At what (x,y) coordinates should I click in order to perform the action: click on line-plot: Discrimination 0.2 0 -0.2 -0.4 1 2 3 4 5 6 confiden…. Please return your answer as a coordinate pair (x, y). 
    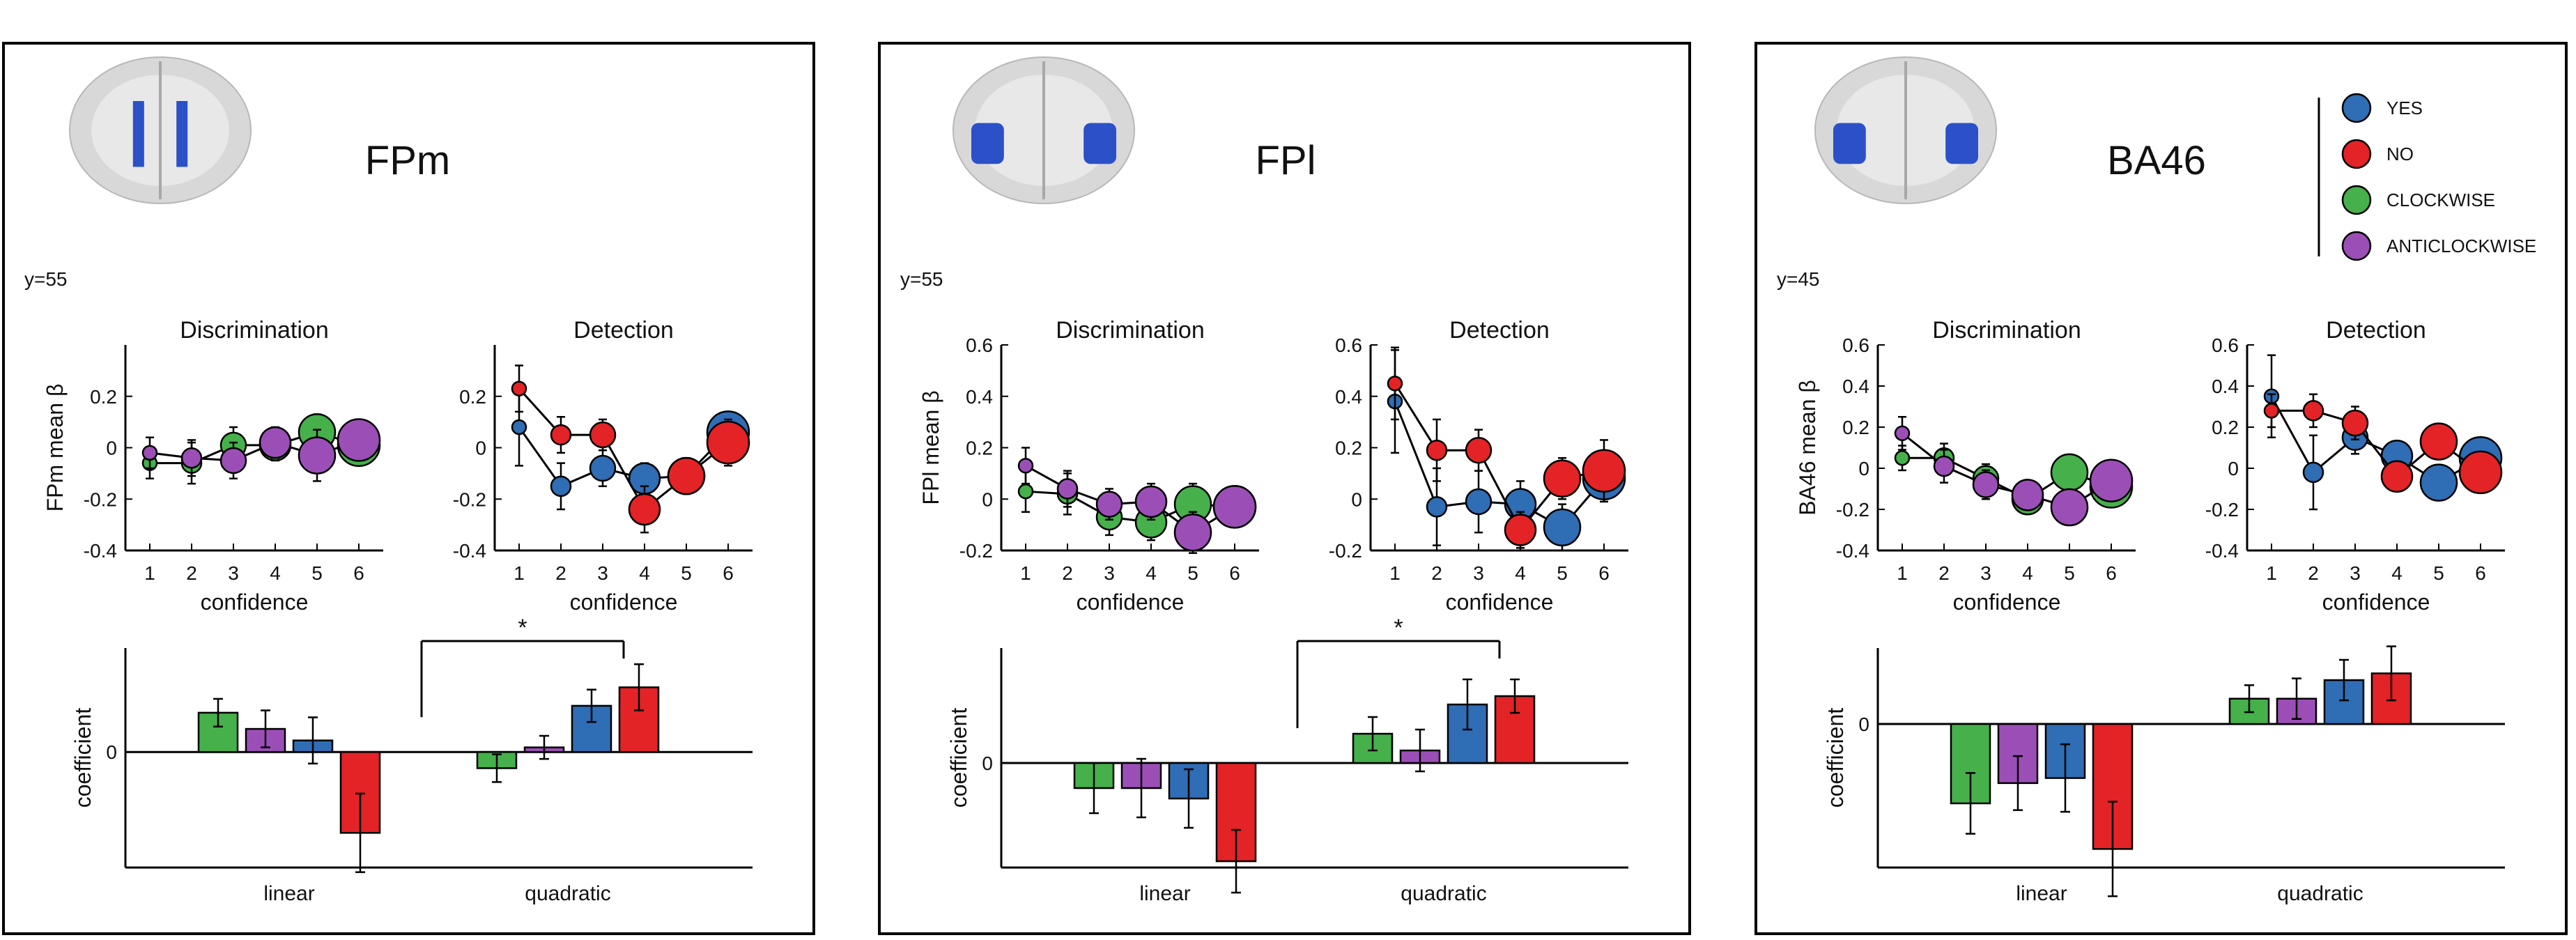
    Looking at the image, I should click on (213, 466).